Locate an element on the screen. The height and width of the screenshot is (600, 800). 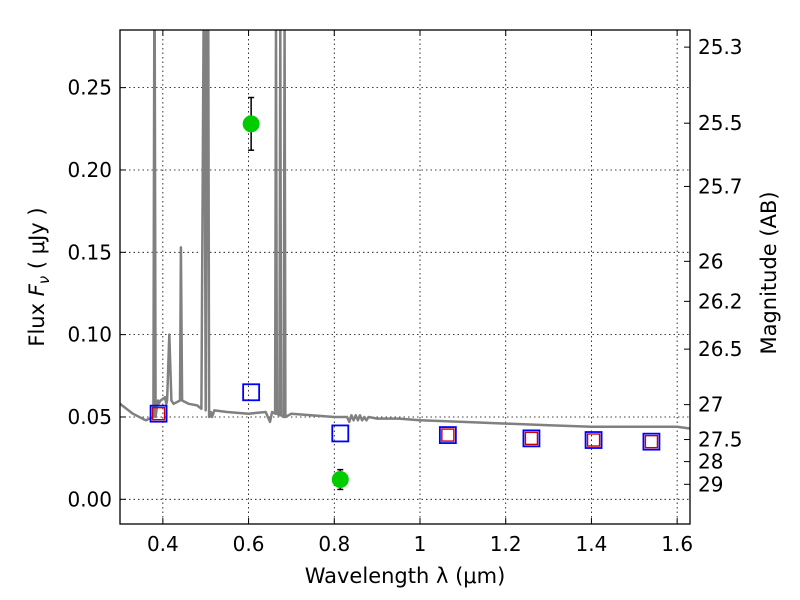
y2-axis-label: Magnitude (AB) is located at coordinates (769, 272).